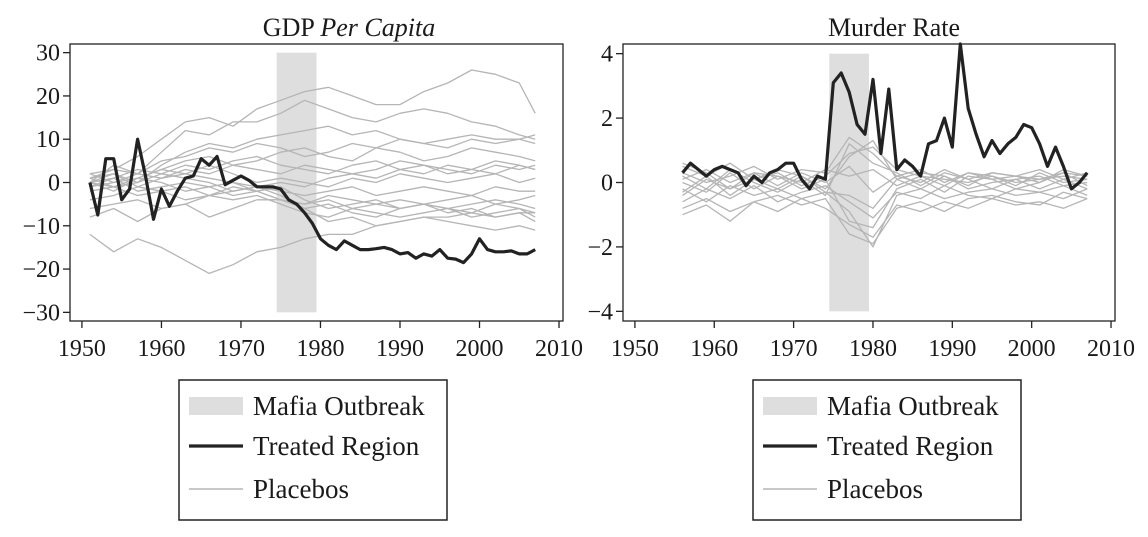  What do you see at coordinates (48, 140) in the screenshot?
I see `y-tick-label-10: 10` at bounding box center [48, 140].